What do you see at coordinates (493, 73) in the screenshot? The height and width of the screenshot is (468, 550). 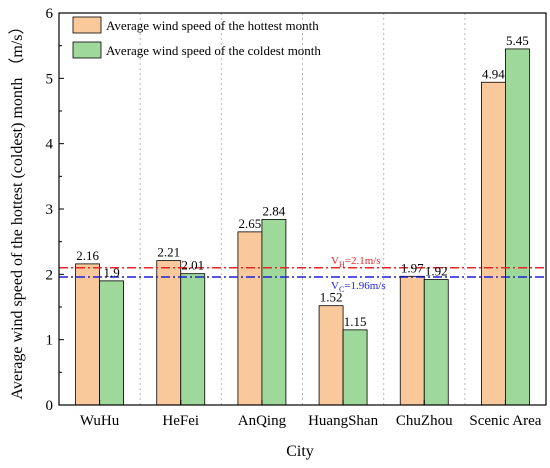 I see `data-label: 4.94` at bounding box center [493, 73].